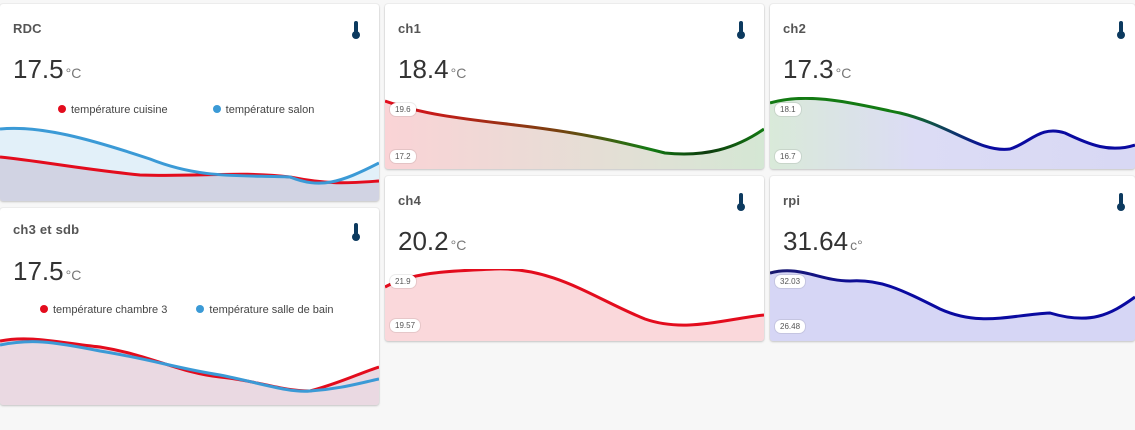 Image resolution: width=1135 pixels, height=430 pixels. What do you see at coordinates (574, 258) in the screenshot?
I see `card-ch4: ch4 20.2 °C 21.9 19.57` at bounding box center [574, 258].